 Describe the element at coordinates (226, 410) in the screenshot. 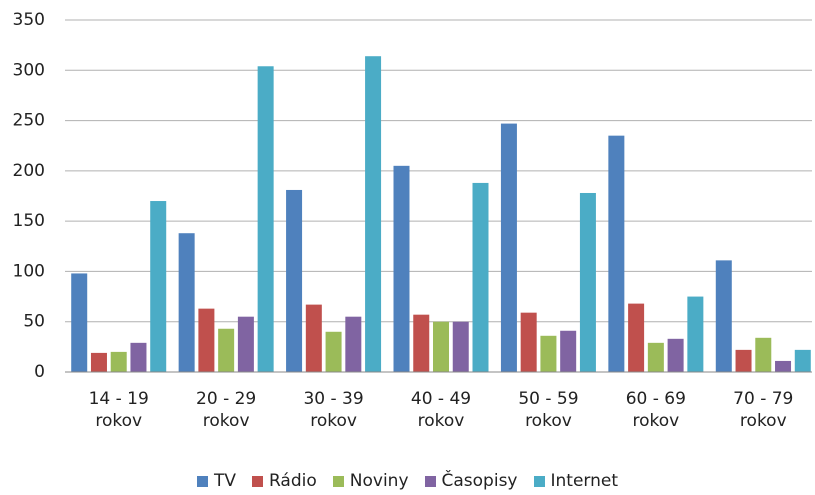

I see `x-tick-label: 20 - 29 rokov` at that location.